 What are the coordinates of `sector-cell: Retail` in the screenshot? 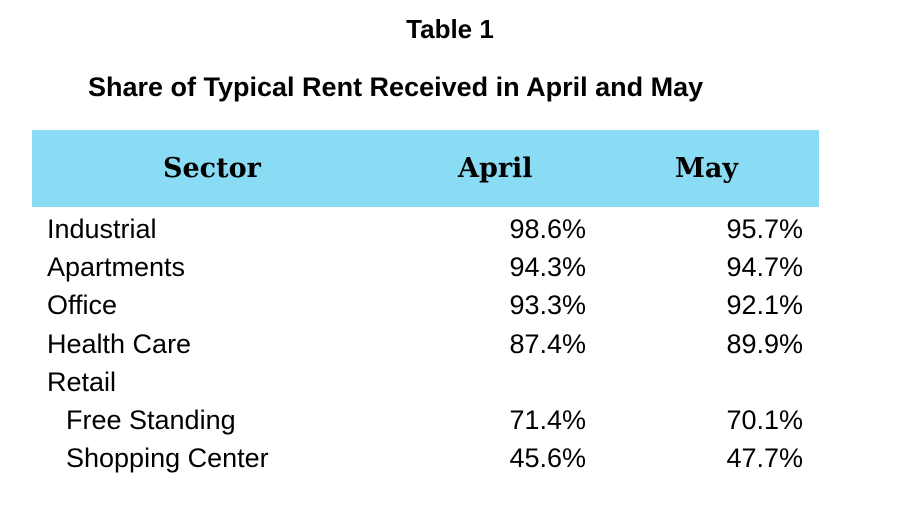 It's located at (82, 381).